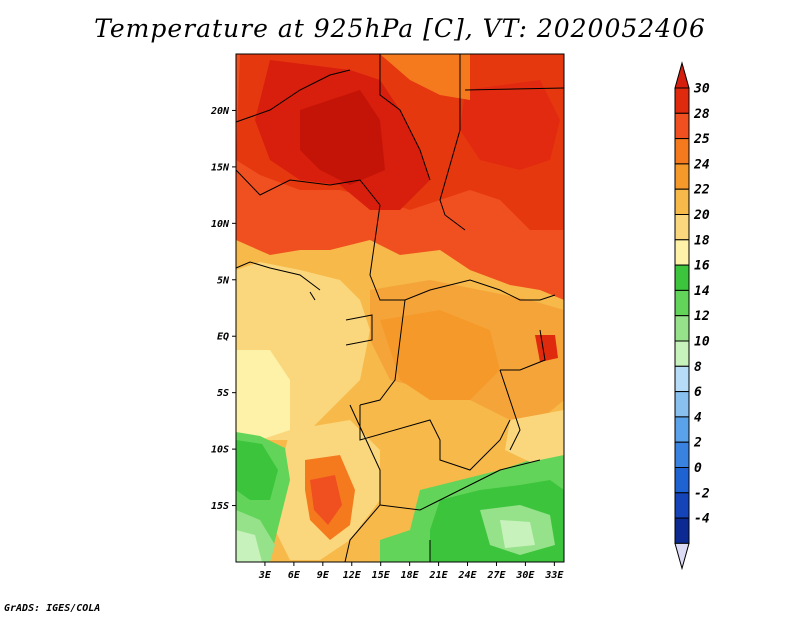  I want to click on colorbar-label: 8, so click(698, 367).